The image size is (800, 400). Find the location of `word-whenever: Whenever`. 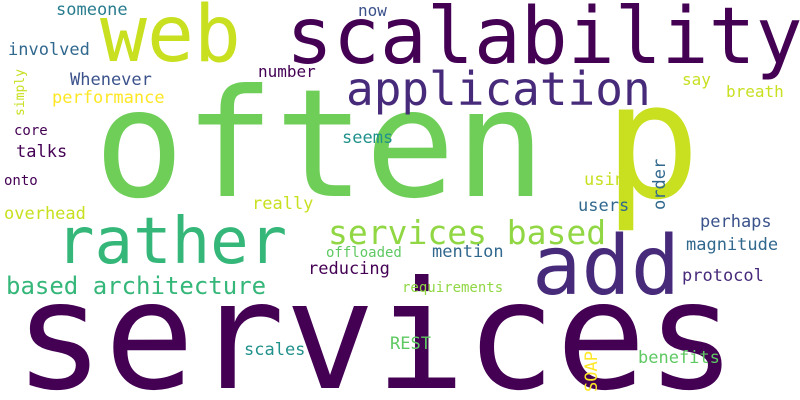

word-whenever: Whenever is located at coordinates (111, 80).